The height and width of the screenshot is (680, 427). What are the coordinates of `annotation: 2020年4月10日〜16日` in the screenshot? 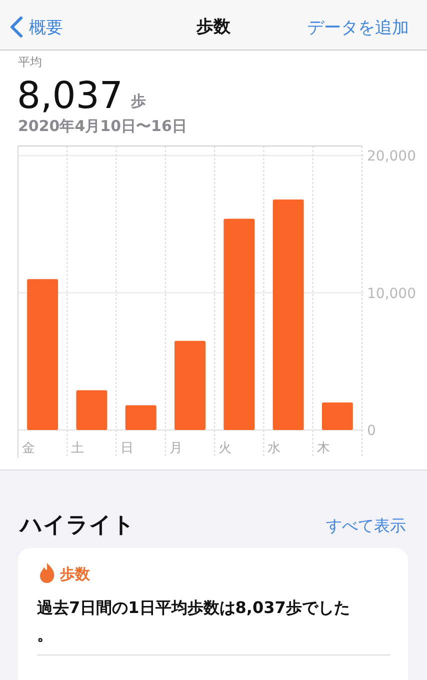 It's located at (102, 126).